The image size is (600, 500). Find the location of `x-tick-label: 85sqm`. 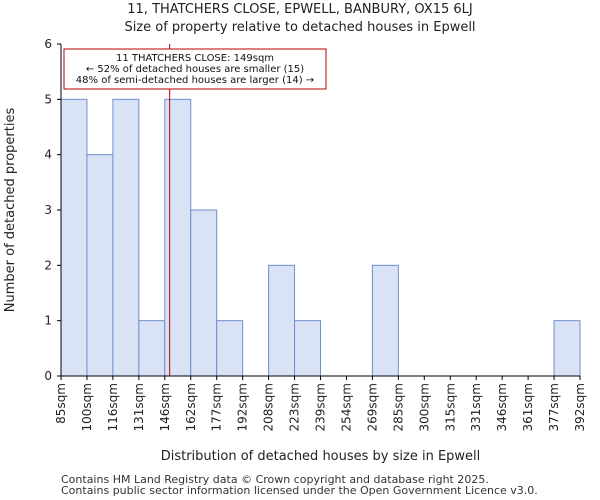

x-tick-label: 85sqm is located at coordinates (61, 403).